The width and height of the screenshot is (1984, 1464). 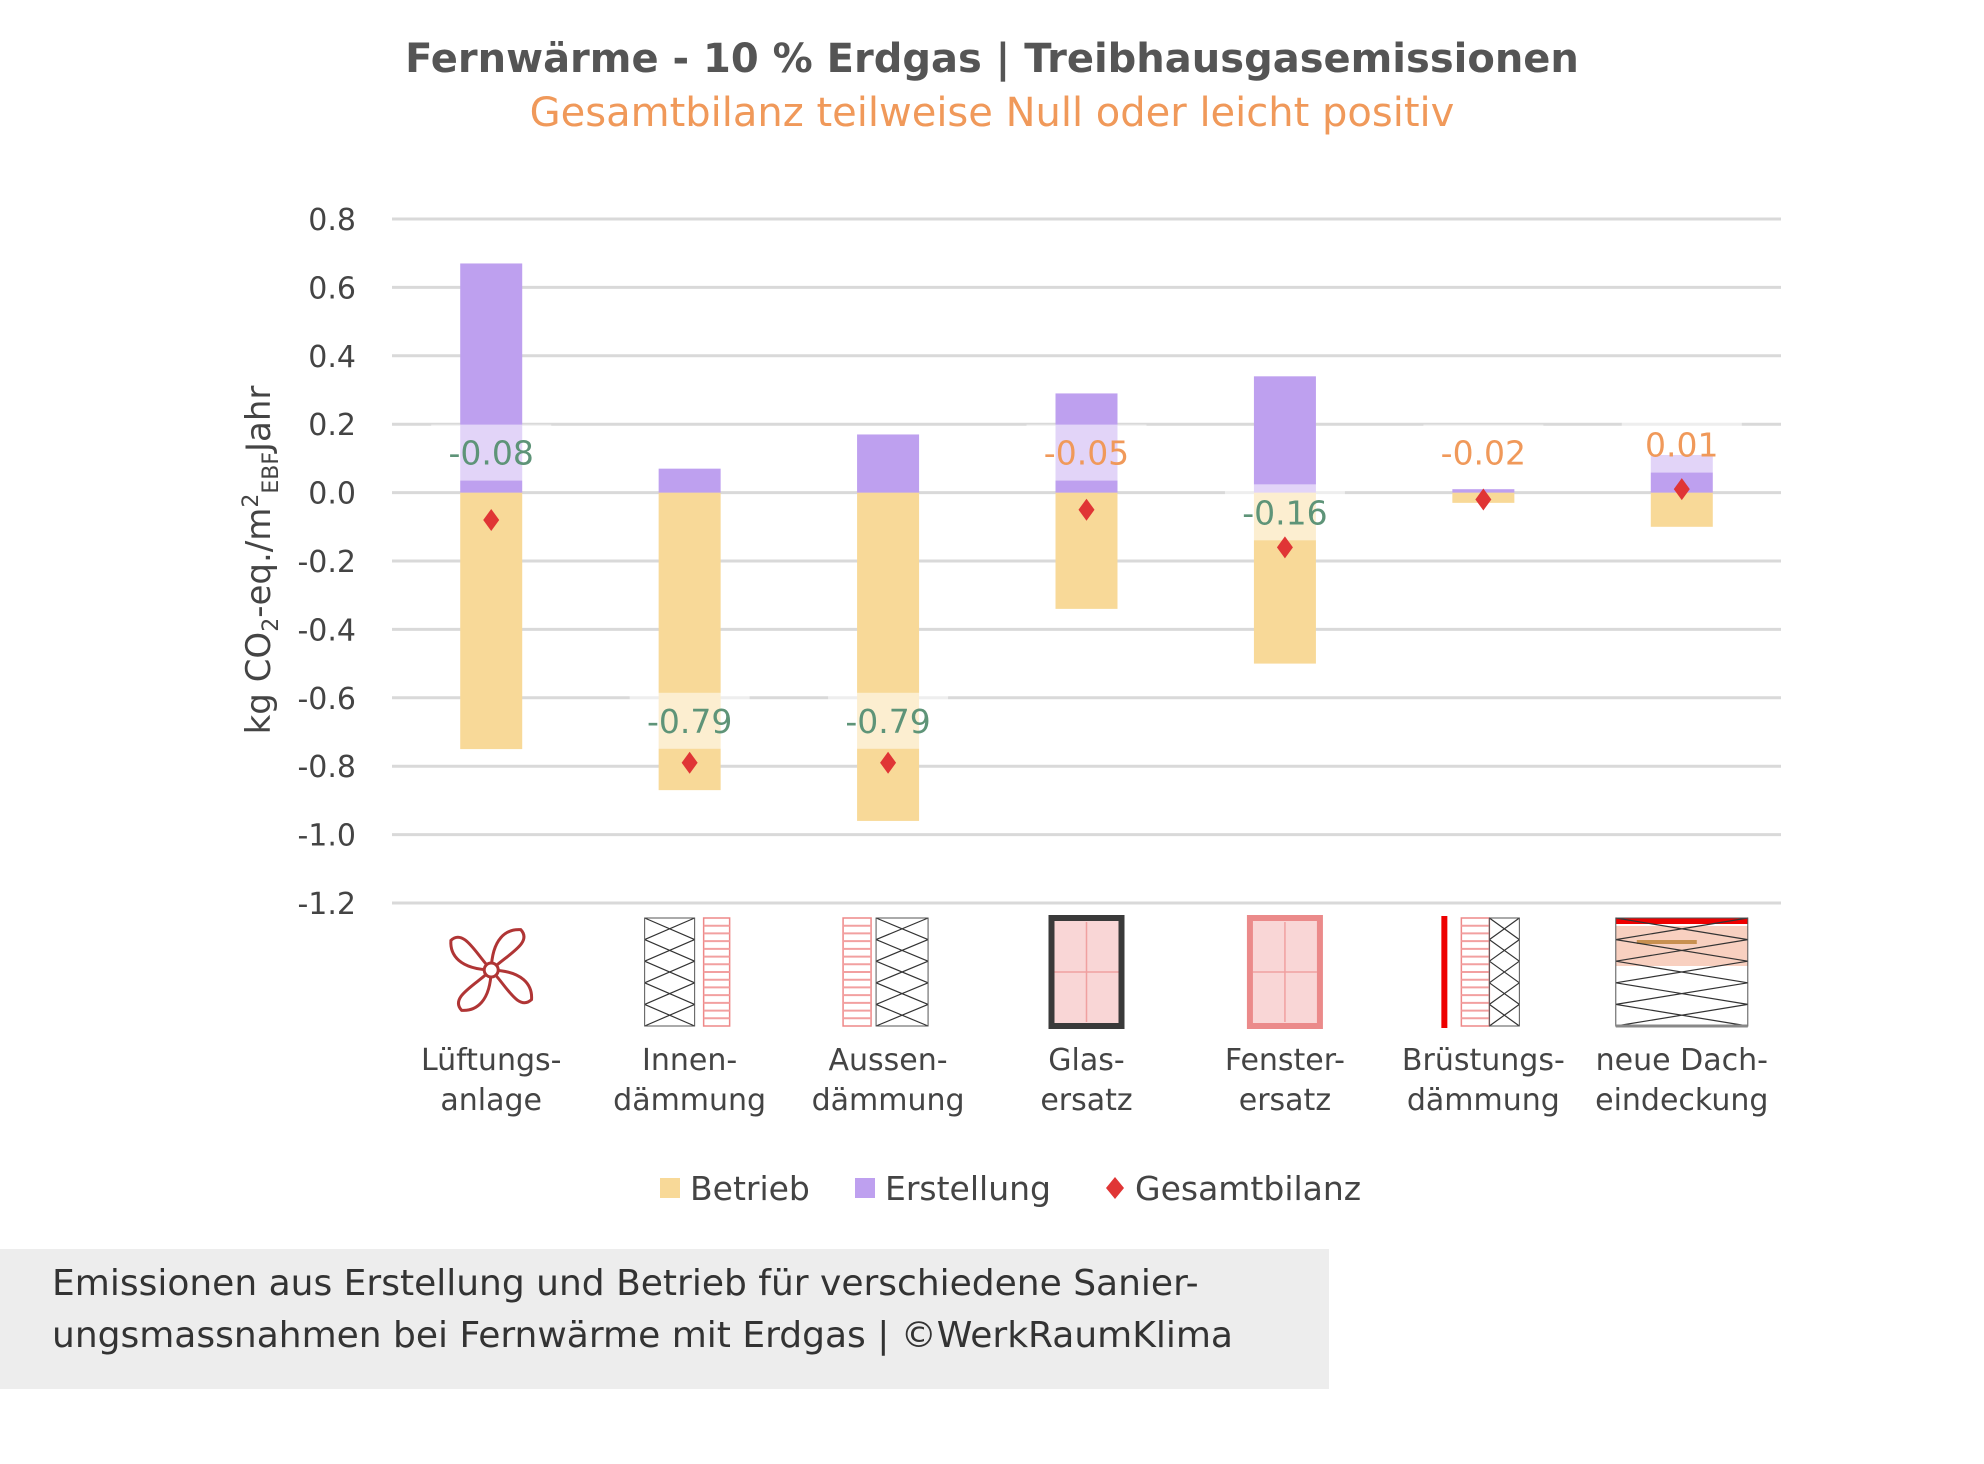 What do you see at coordinates (491, 970) in the screenshot?
I see `fan-hub` at bounding box center [491, 970].